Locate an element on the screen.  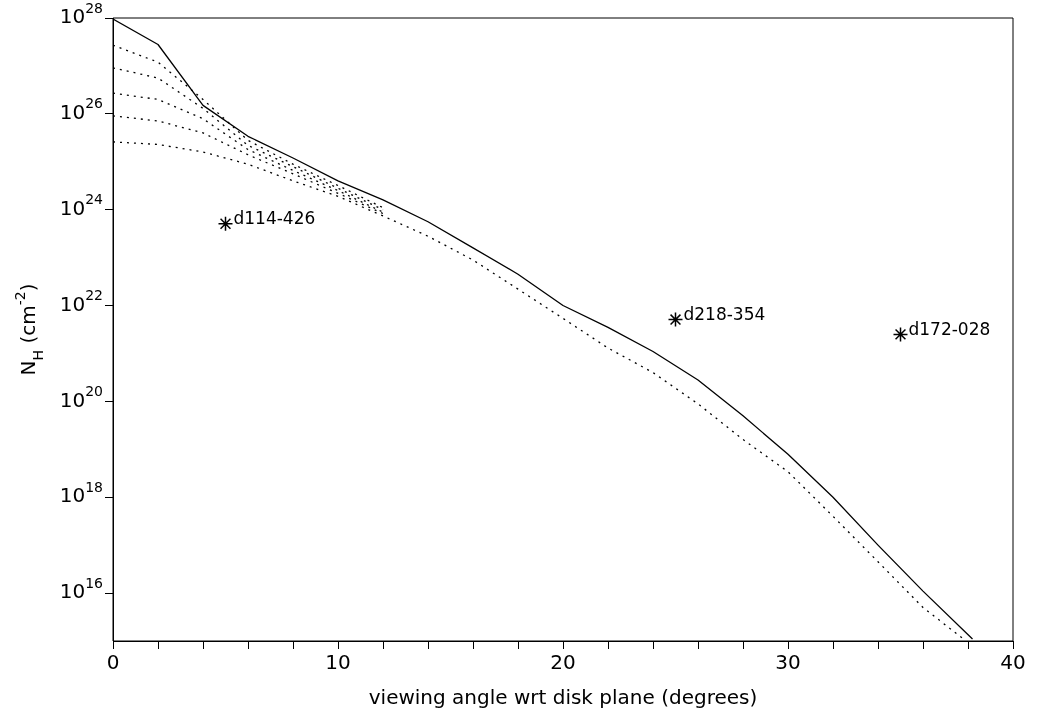
y-axis-title: NH (cm-2) is located at coordinates (28, 329).